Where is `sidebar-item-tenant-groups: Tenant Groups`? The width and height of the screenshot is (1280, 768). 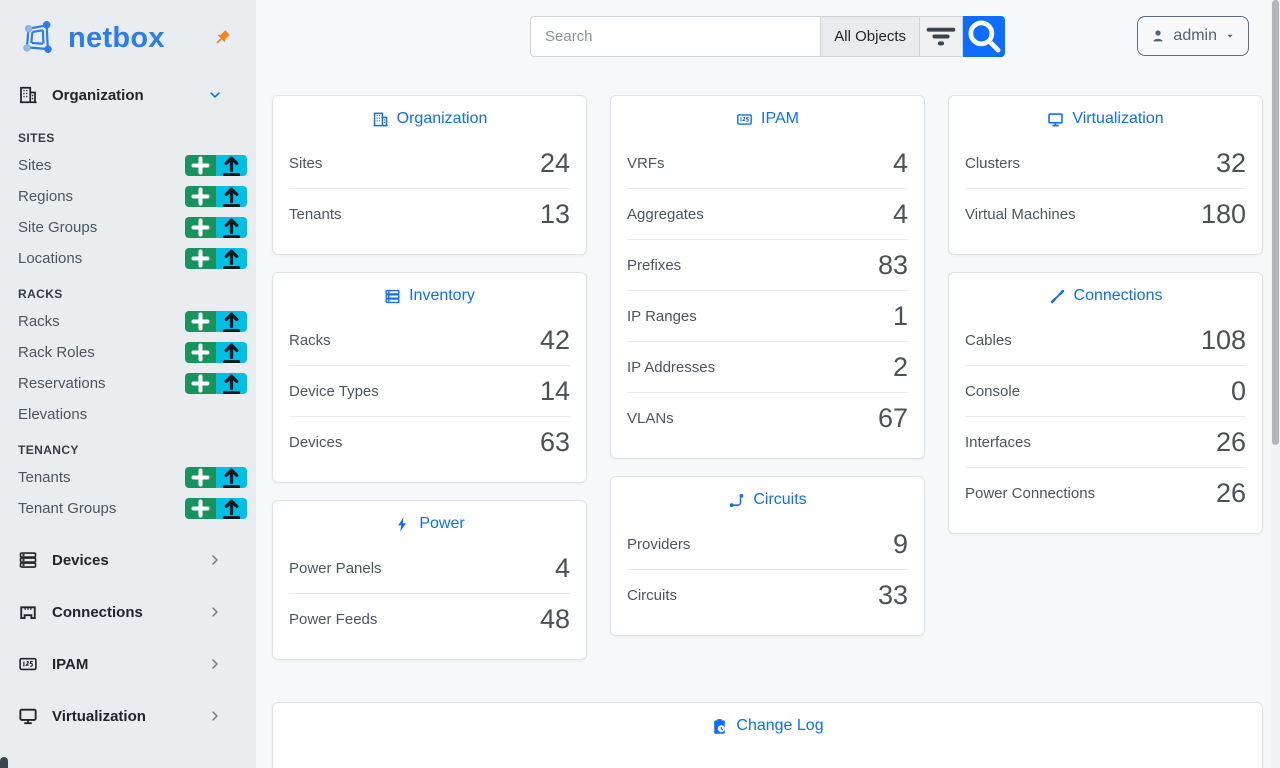
sidebar-item-tenant-groups: Tenant Groups is located at coordinates (128, 508).